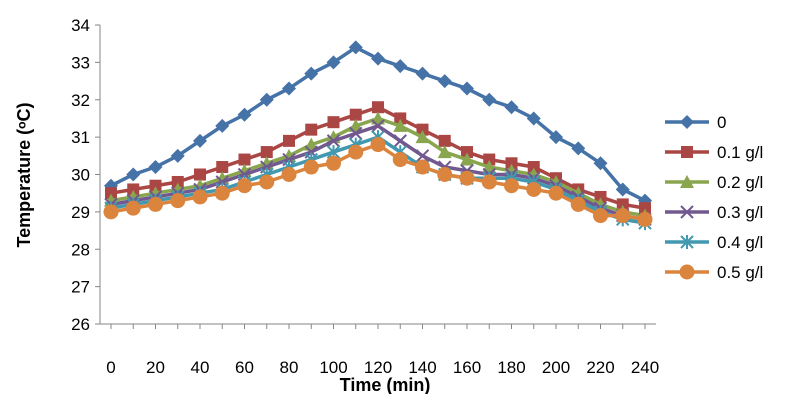 This screenshot has height=394, width=792. What do you see at coordinates (645, 367) in the screenshot?
I see `x-tick-label: 240` at bounding box center [645, 367].